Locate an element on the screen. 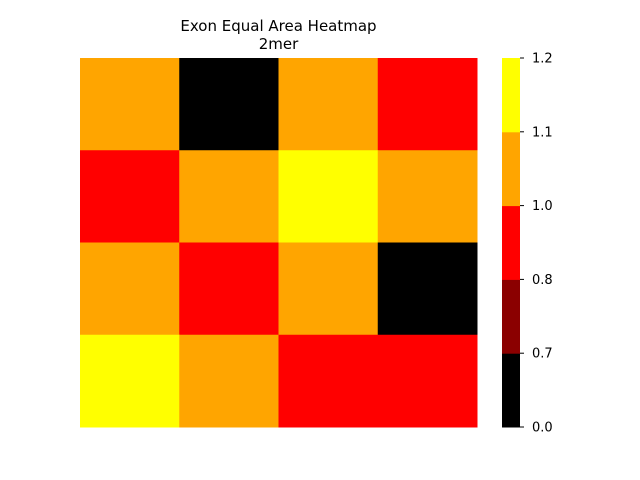 This screenshot has height=480, width=640. colorbar: 0.0 0.7 0.8 1.0 1.1 1.2 is located at coordinates (527, 244).